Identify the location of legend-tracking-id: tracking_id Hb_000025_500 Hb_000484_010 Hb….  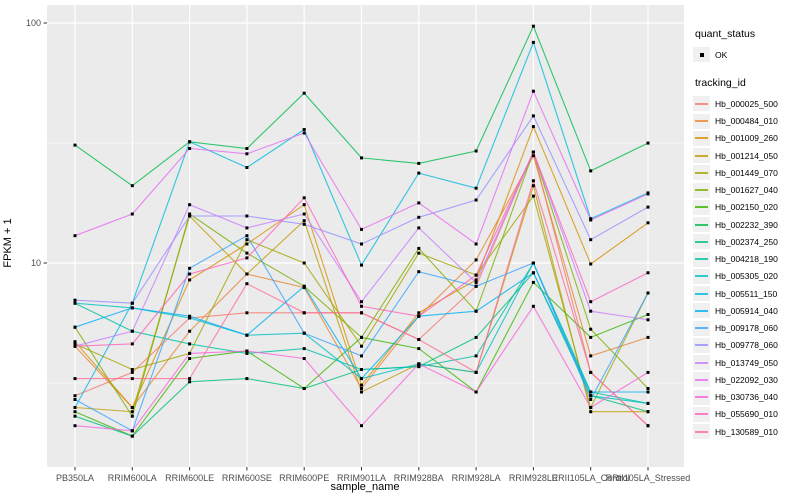
(746, 258).